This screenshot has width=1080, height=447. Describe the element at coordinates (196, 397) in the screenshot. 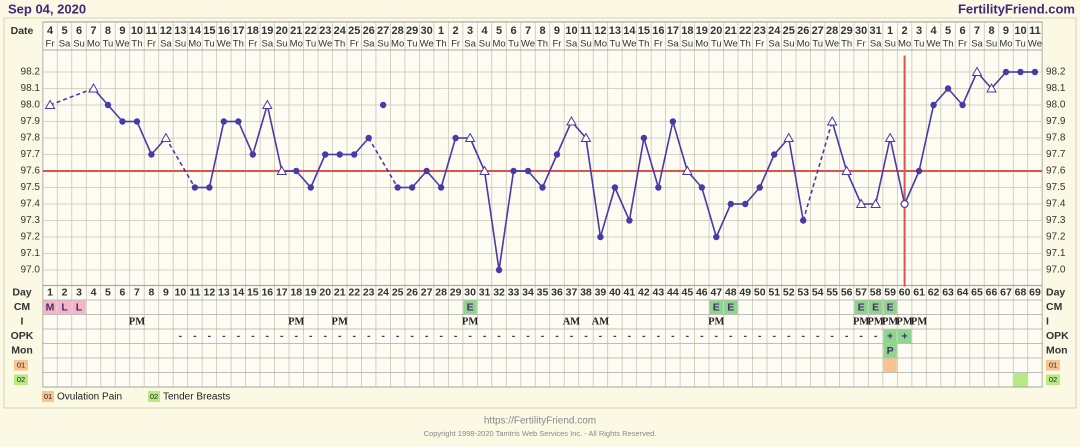

I see `legend-label: Tender Breasts` at that location.